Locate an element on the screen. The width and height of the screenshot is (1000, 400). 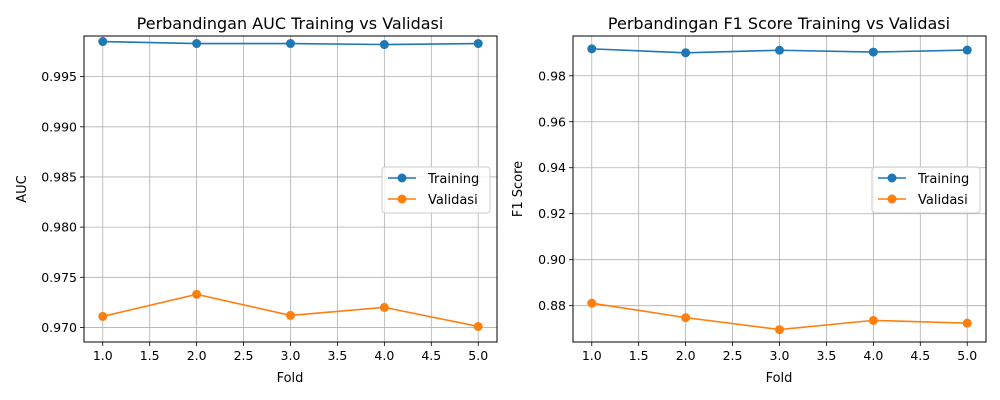
auc-x-tick-label: 1.5 is located at coordinates (150, 355).